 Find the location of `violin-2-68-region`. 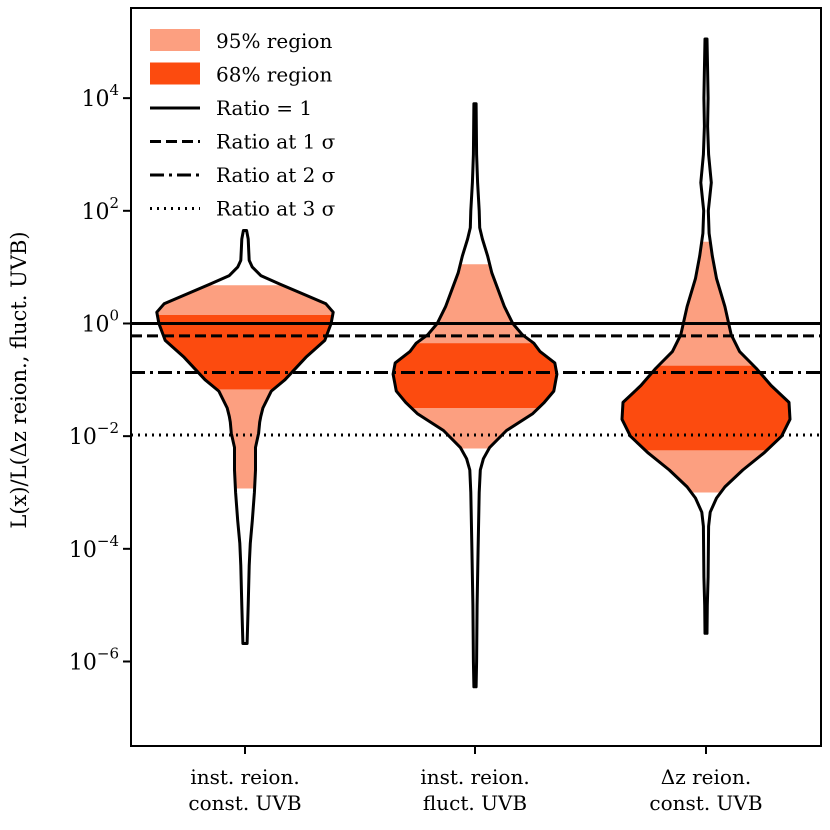

violin-2-68-region is located at coordinates (475, 375).